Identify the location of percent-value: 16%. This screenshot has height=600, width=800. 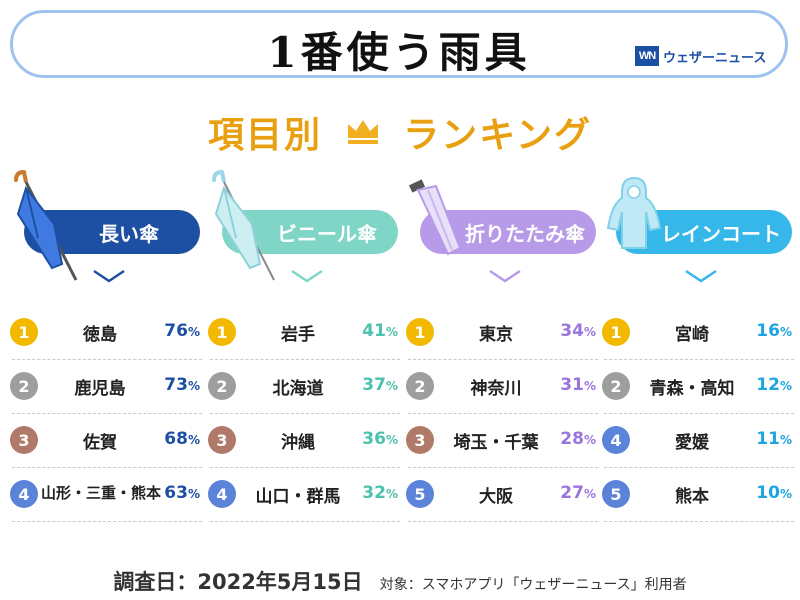
(774, 331).